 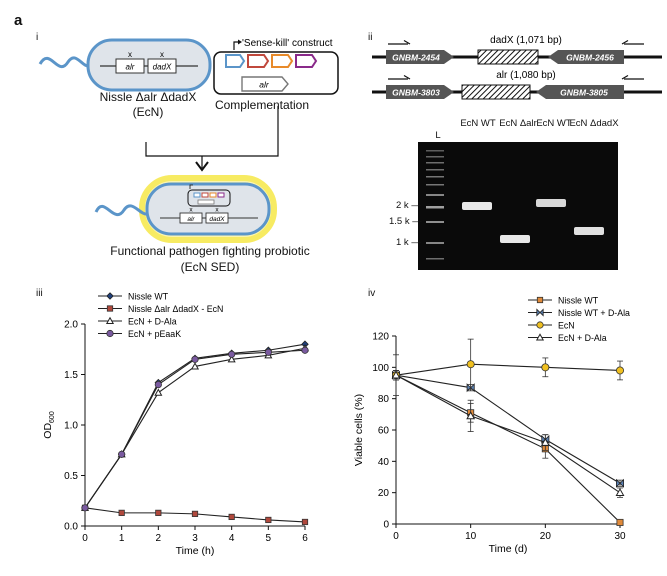 What do you see at coordinates (384, 462) in the screenshot?
I see `y-tick-label: 40` at bounding box center [384, 462].